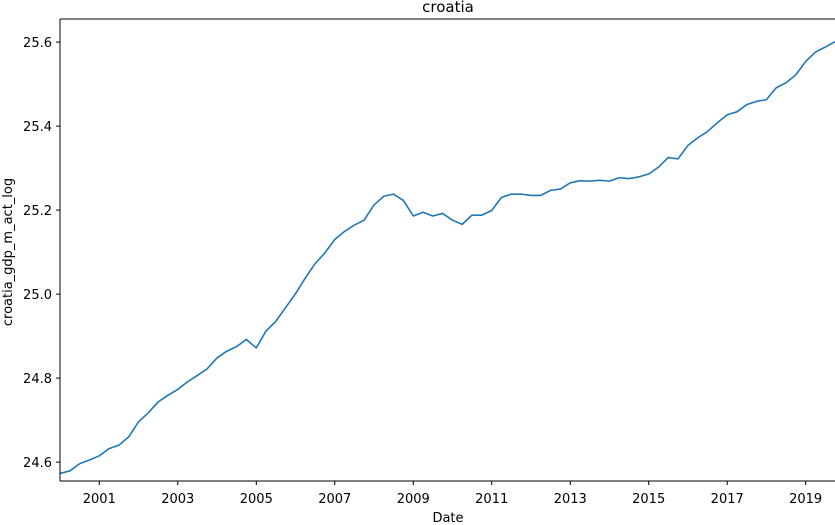 The width and height of the screenshot is (835, 525). Describe the element at coordinates (648, 499) in the screenshot. I see `x-tick-label: 2015` at that location.